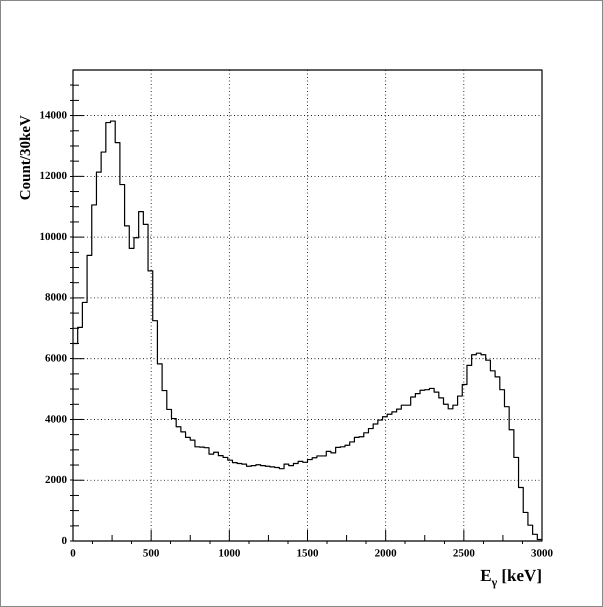 The image size is (603, 607). What do you see at coordinates (56, 419) in the screenshot?
I see `y-tick-label: 4000` at bounding box center [56, 419].